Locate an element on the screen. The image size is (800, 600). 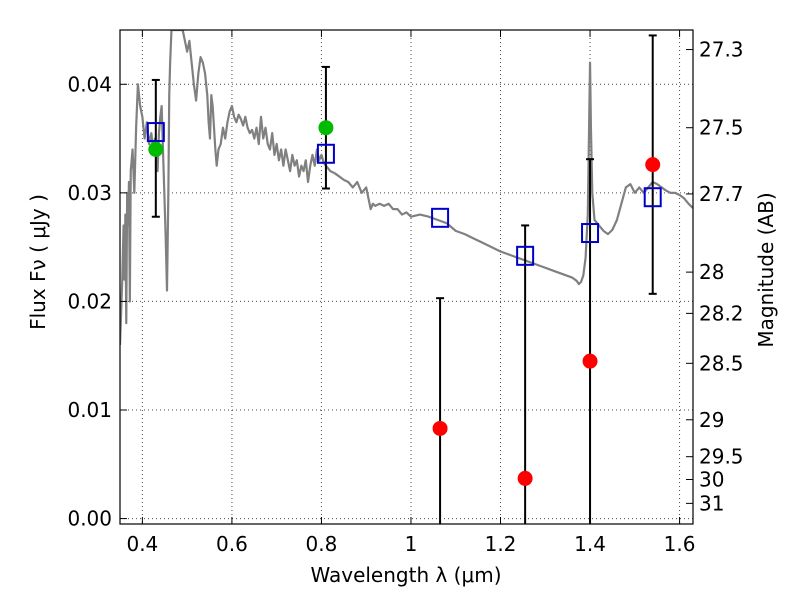
x-tick-label: 1.2 is located at coordinates (501, 544).